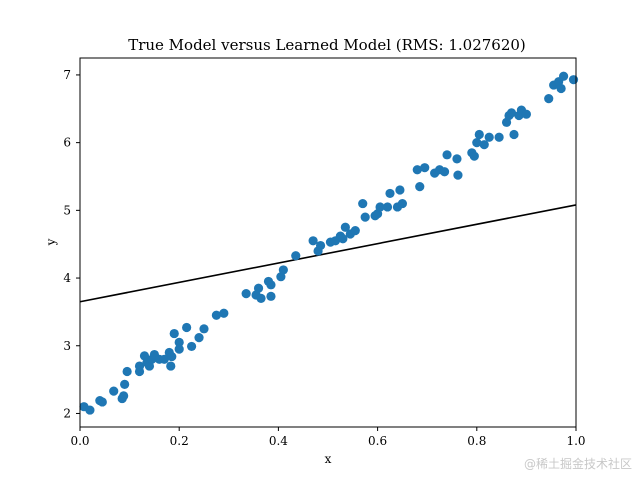 The image size is (640, 480). Describe the element at coordinates (476, 441) in the screenshot. I see `x-tick-label: 0.8` at that location.